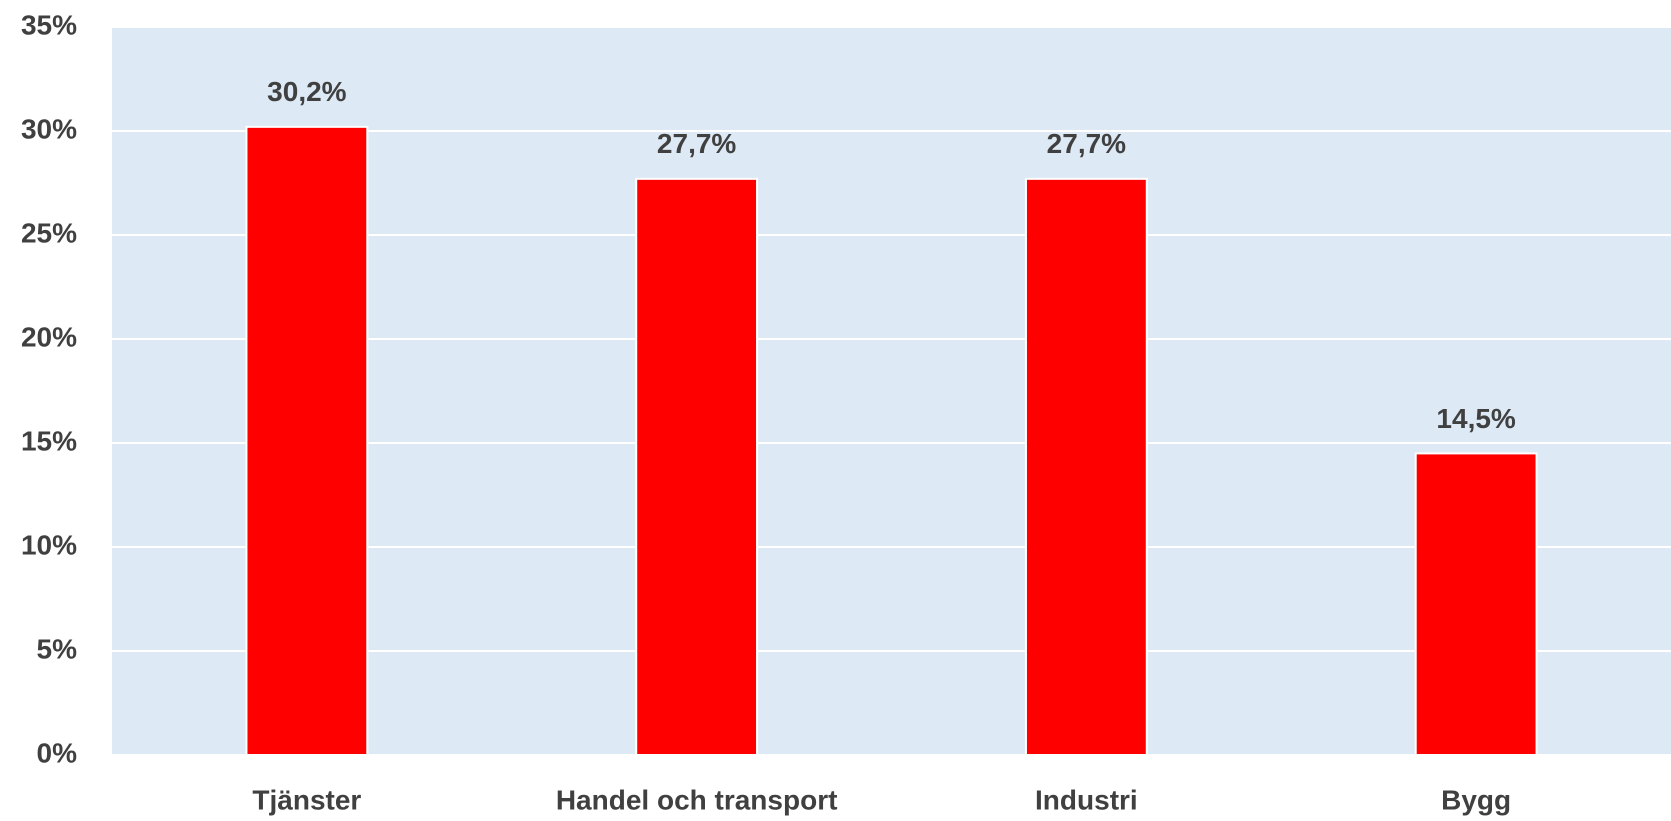 The image size is (1671, 821). Describe the element at coordinates (306, 91) in the screenshot. I see `value-label: 30,2%` at that location.